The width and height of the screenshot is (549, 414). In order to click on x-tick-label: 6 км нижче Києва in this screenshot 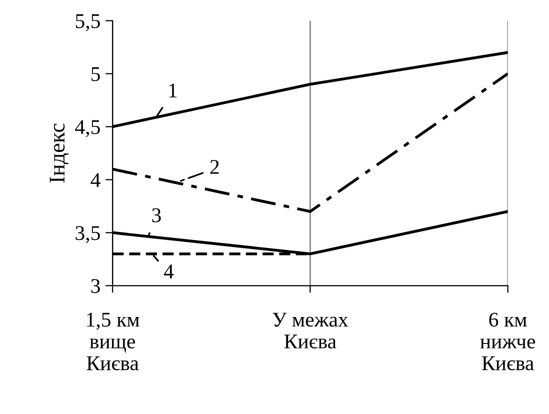, I will do `click(508, 341)`.